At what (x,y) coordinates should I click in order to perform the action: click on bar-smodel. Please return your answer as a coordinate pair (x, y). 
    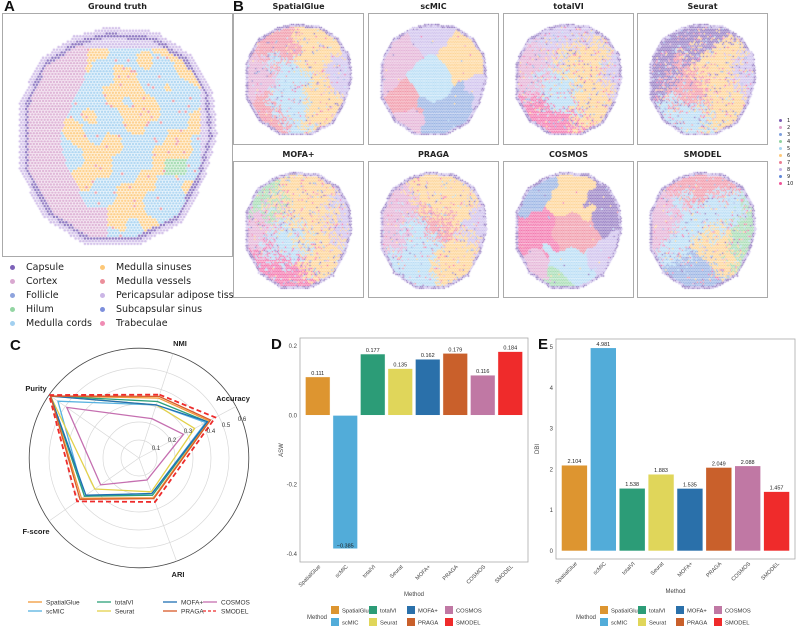
    Looking at the image, I should click on (510, 383).